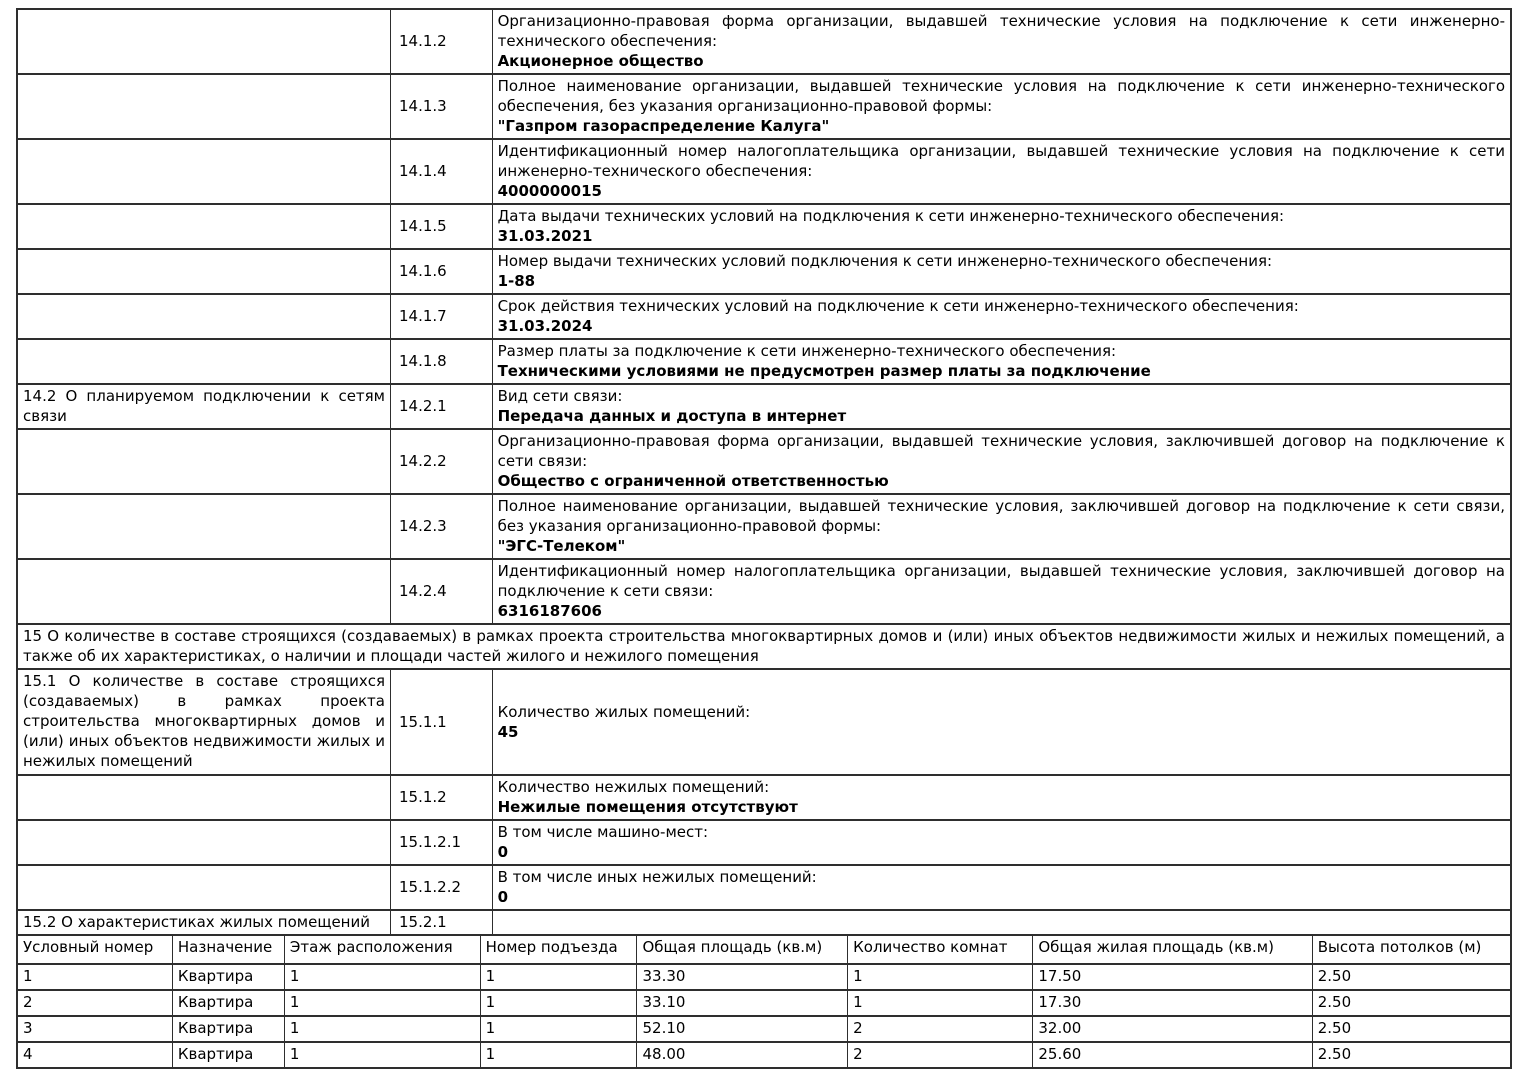 This screenshot has width=1529, height=1080. What do you see at coordinates (382, 949) in the screenshot?
I see `apartments-header-cell: Этаж расположения` at bounding box center [382, 949].